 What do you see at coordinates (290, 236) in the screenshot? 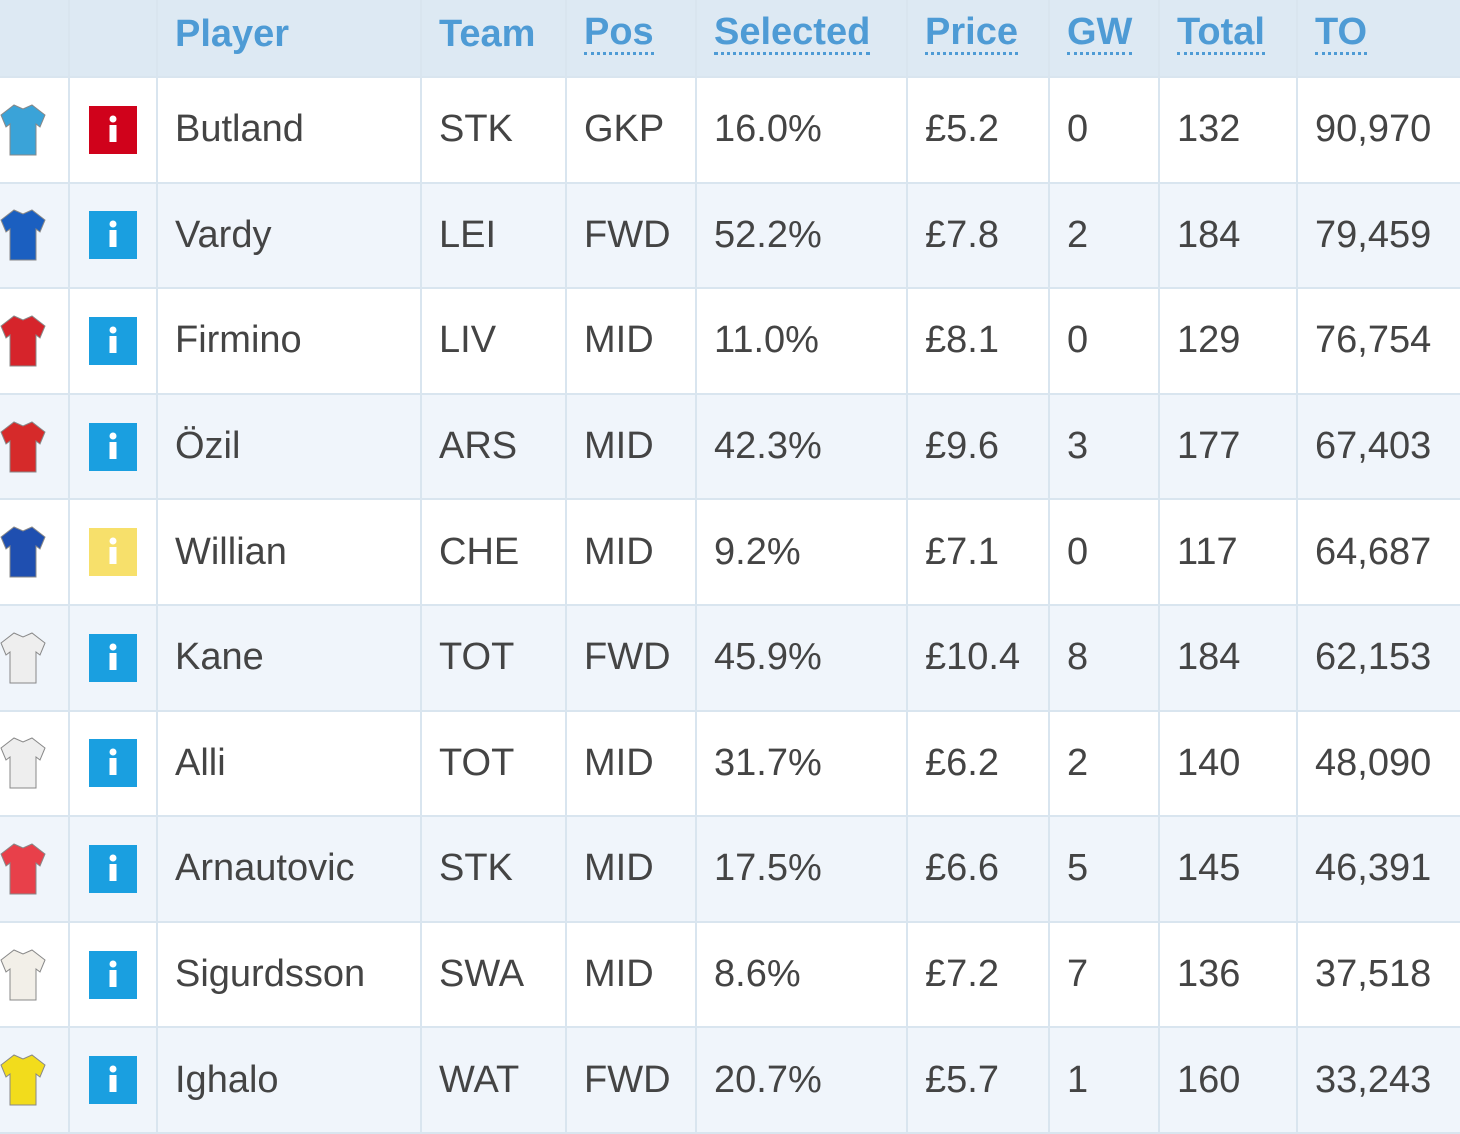
I see `table-cell: Vardy` at bounding box center [290, 236].